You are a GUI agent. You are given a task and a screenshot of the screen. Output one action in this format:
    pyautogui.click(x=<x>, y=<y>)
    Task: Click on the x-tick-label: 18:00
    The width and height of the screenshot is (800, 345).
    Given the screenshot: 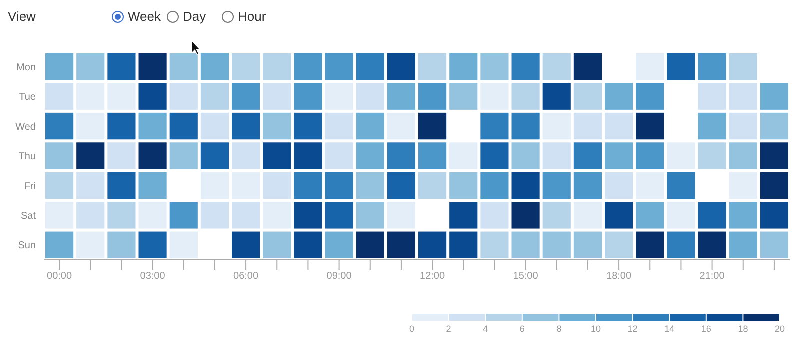 What is the action you would take?
    pyautogui.click(x=619, y=276)
    